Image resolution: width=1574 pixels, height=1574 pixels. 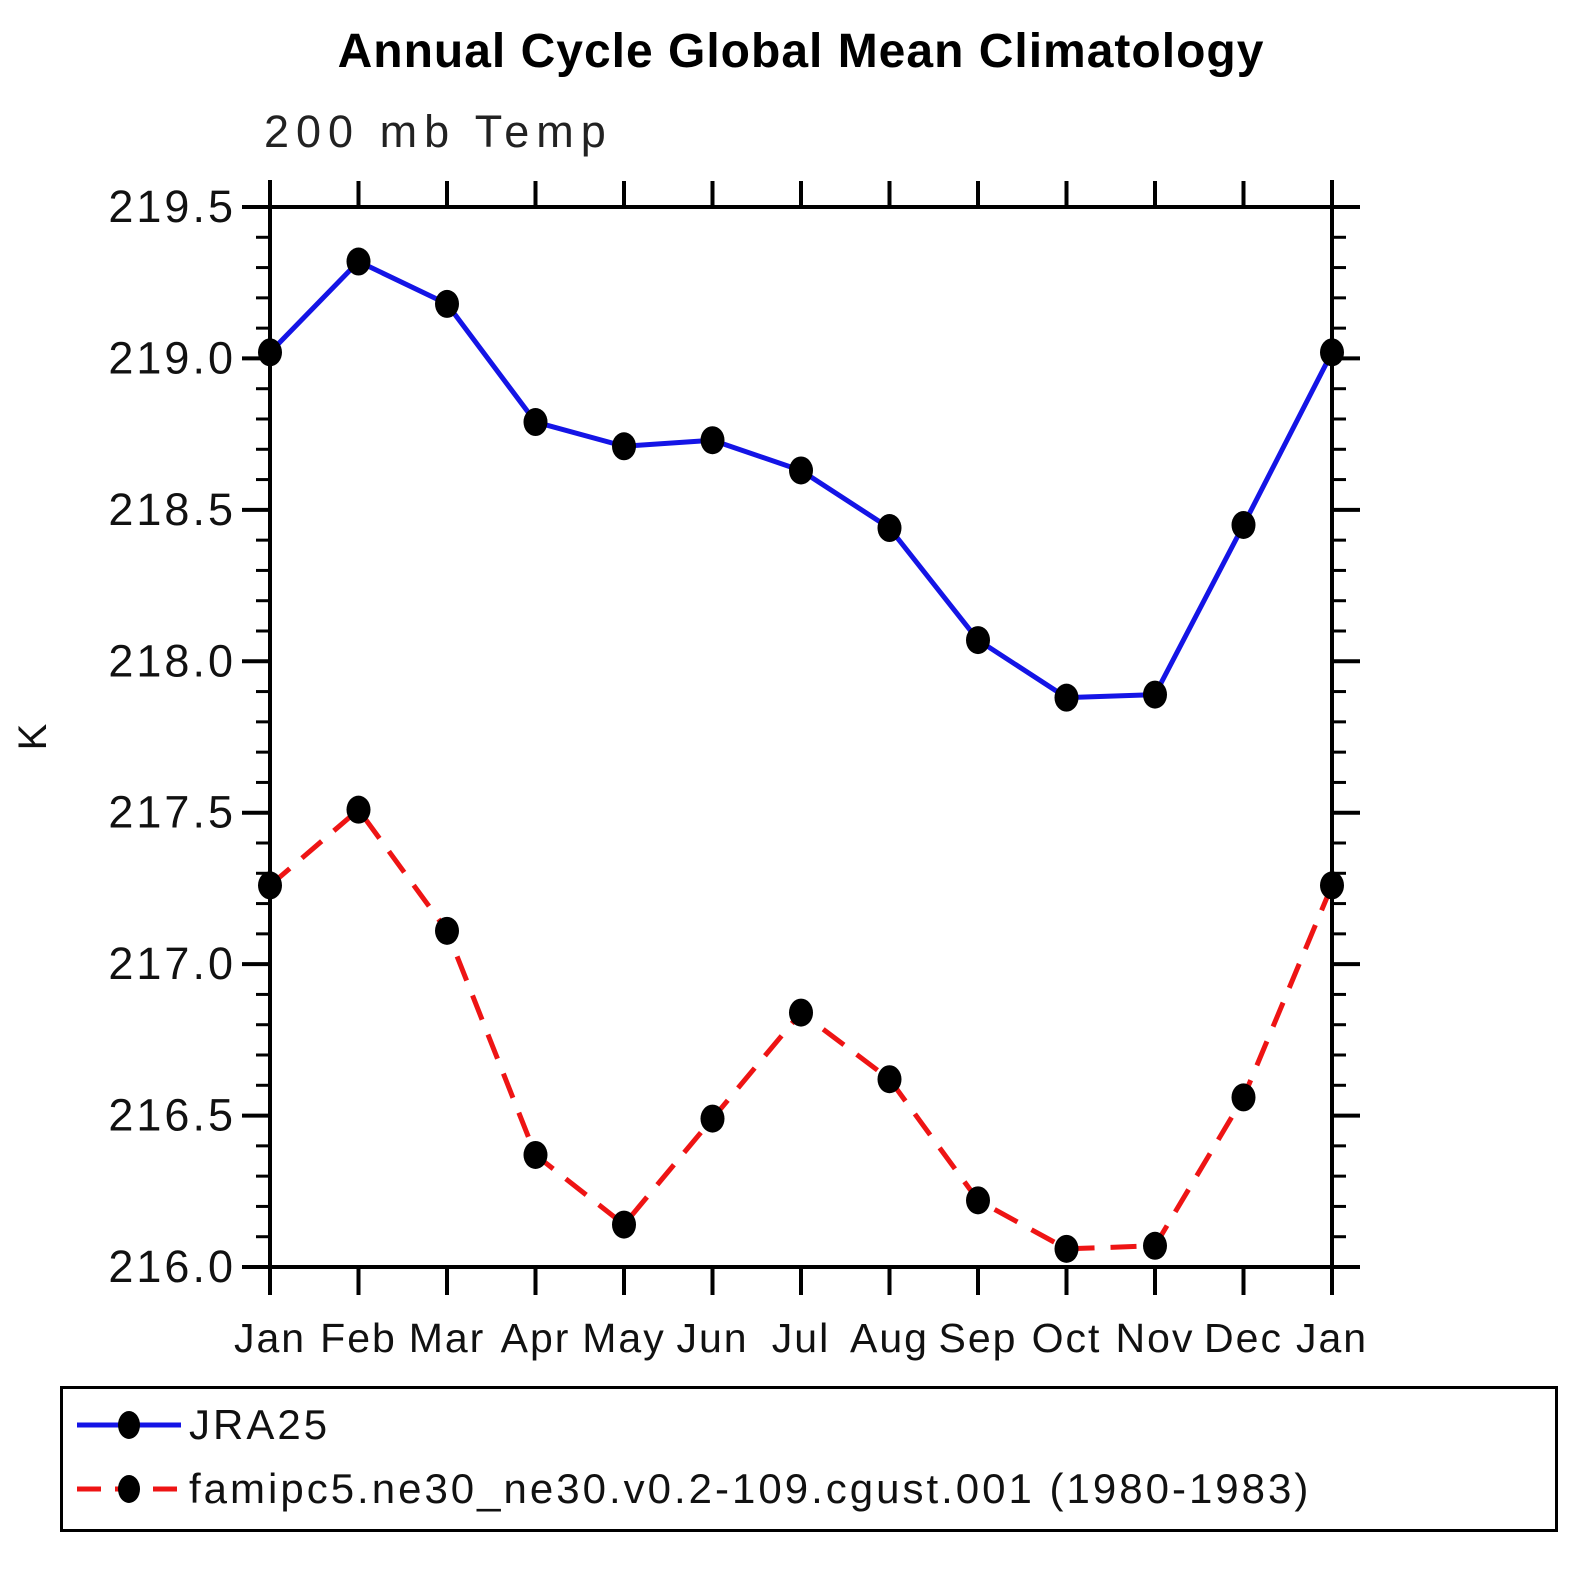 What do you see at coordinates (447, 1338) in the screenshot?
I see `x-tick-label: Mar` at bounding box center [447, 1338].